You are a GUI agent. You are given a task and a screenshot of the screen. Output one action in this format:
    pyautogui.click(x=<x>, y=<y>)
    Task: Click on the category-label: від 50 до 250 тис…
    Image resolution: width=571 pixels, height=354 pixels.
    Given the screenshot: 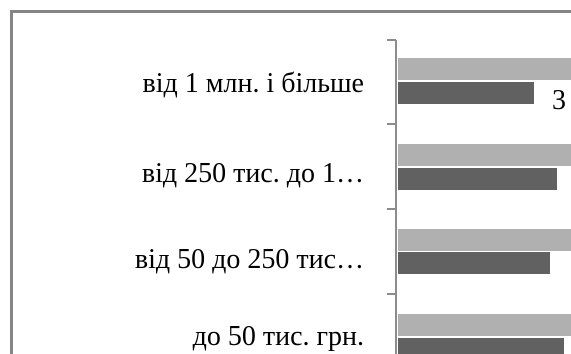 What is the action you would take?
    pyautogui.click(x=249, y=259)
    